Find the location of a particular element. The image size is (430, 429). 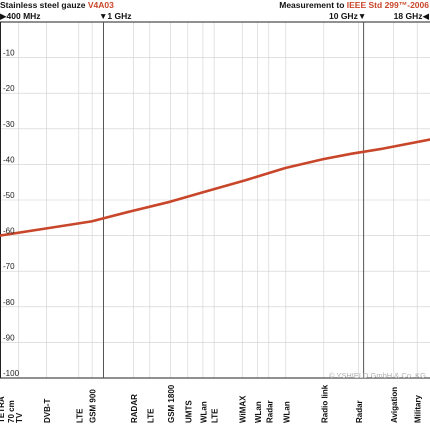

material-prefix: Stainless steel gauze is located at coordinates (44, 5).